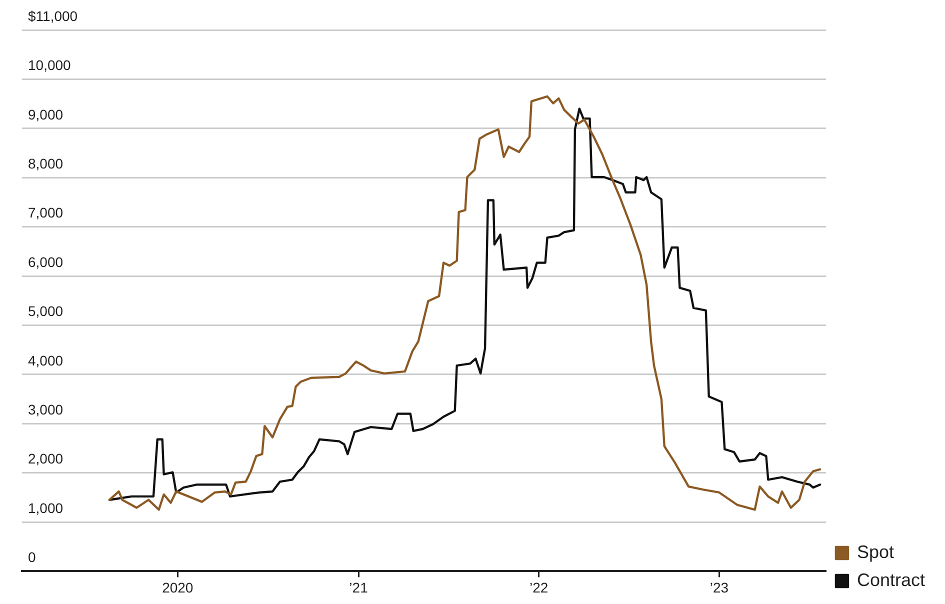 The width and height of the screenshot is (945, 604). I want to click on y-tick-label: 7,000, so click(46, 212).